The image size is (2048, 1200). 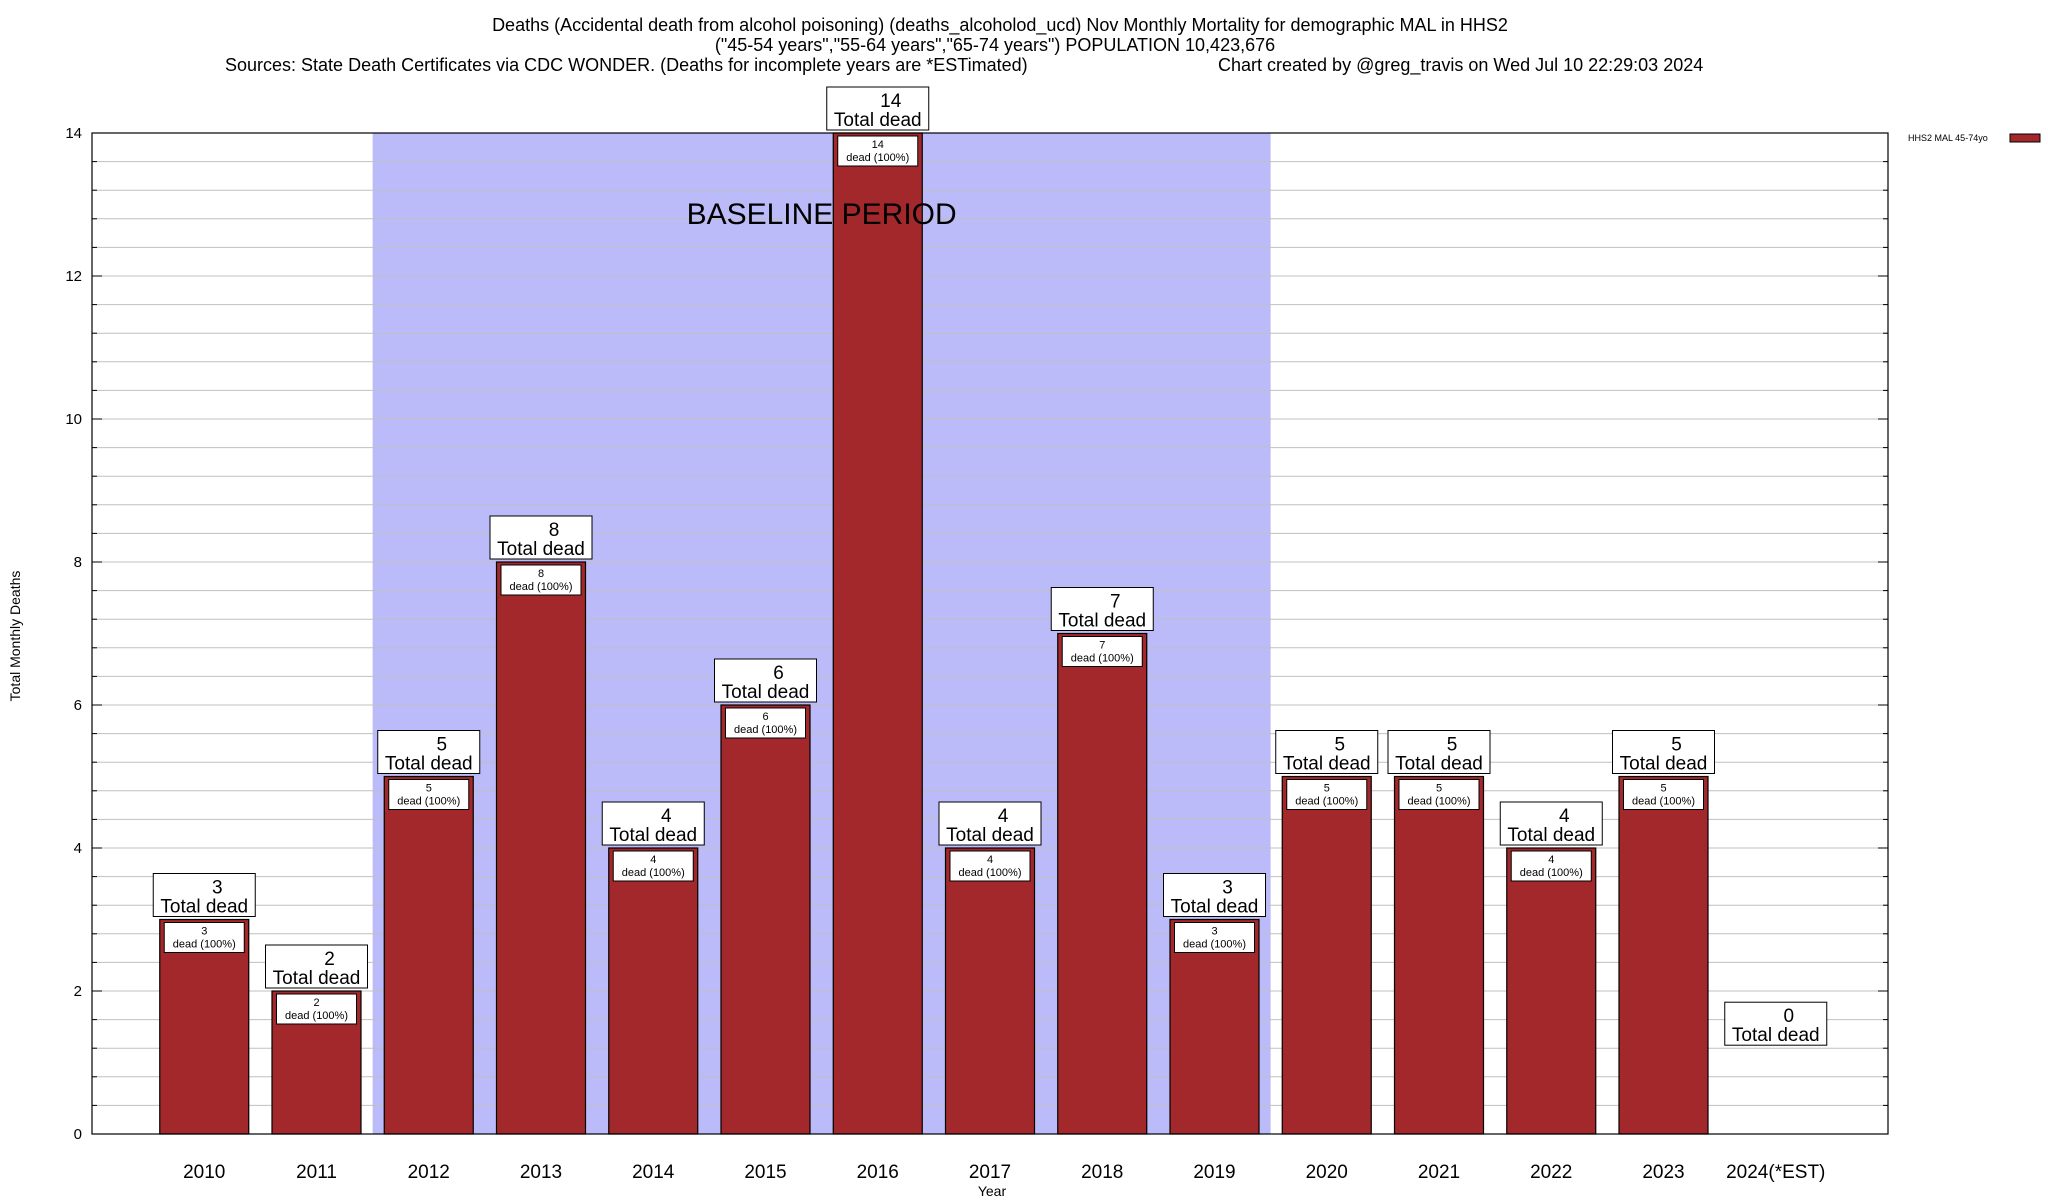 What do you see at coordinates (891, 101) in the screenshot?
I see `bar-total-value: 14` at bounding box center [891, 101].